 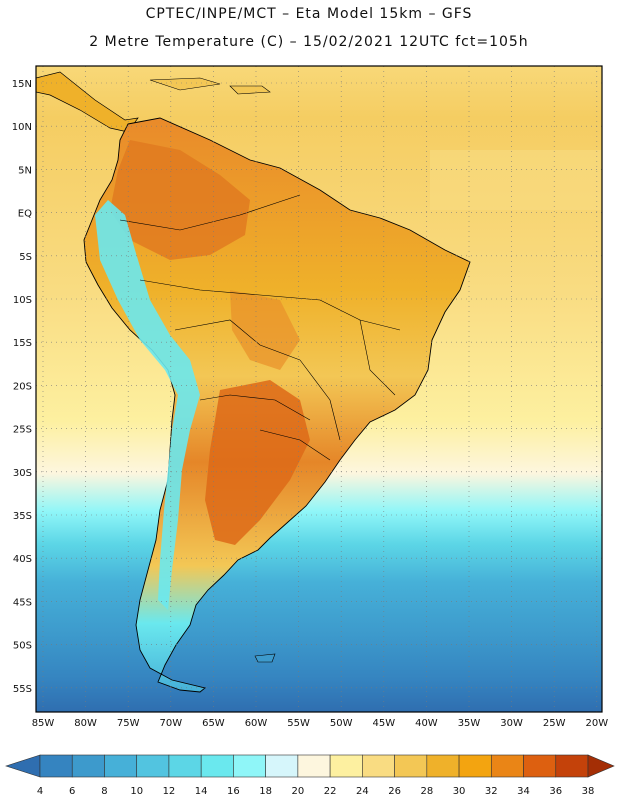 What do you see at coordinates (523, 791) in the screenshot?
I see `color-bar-label: 34` at bounding box center [523, 791].